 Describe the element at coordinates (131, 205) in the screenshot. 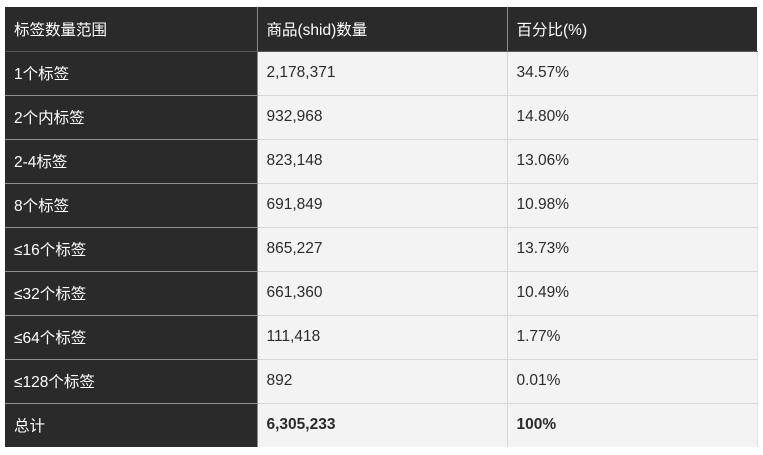

I see `tag-range-cell: 8个标签` at that location.